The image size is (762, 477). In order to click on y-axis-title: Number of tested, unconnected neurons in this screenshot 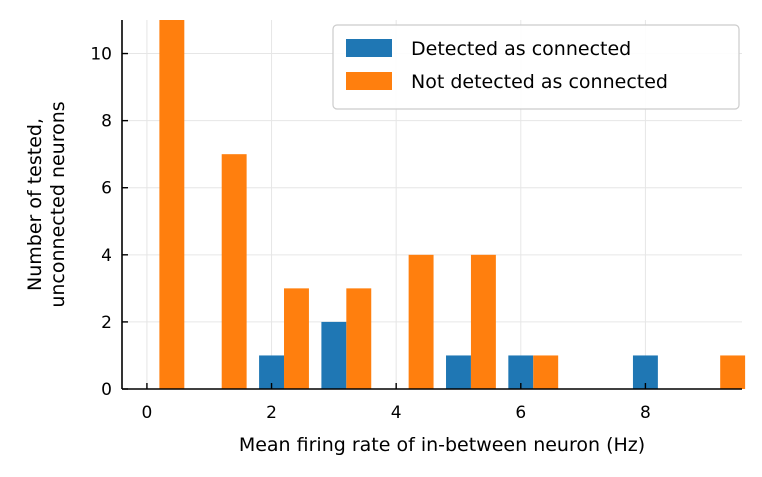, I will do `click(46, 204)`.